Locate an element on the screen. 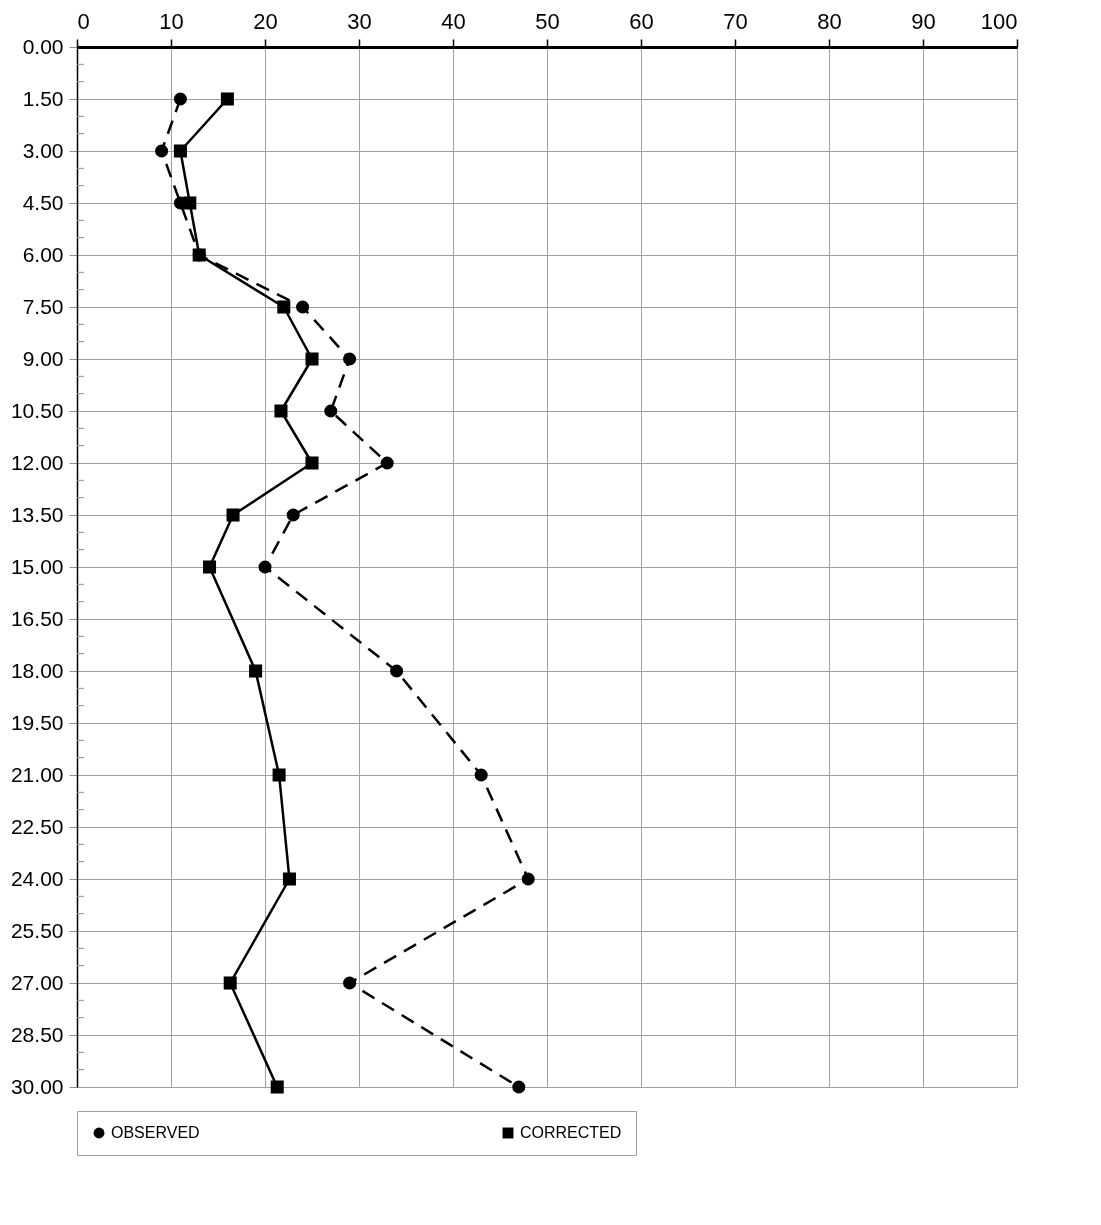  x-tick-label: 30 is located at coordinates (359, 21).